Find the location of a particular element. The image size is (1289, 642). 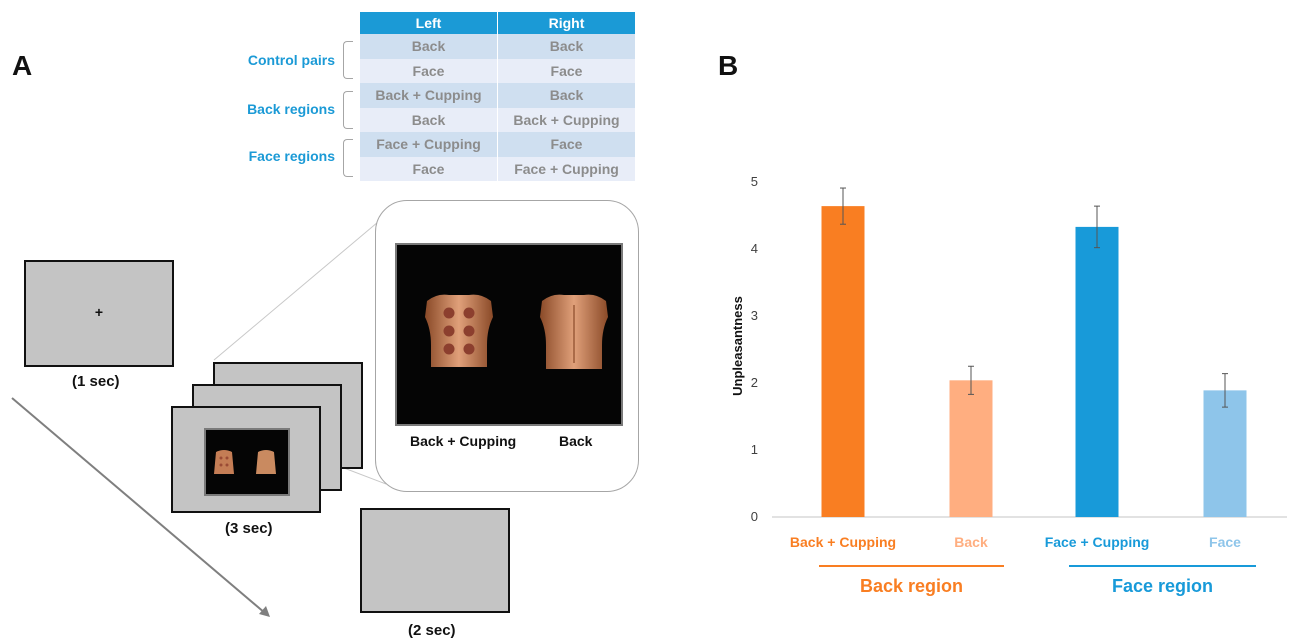

fixation-duration: (1 sec) is located at coordinates (96, 381).